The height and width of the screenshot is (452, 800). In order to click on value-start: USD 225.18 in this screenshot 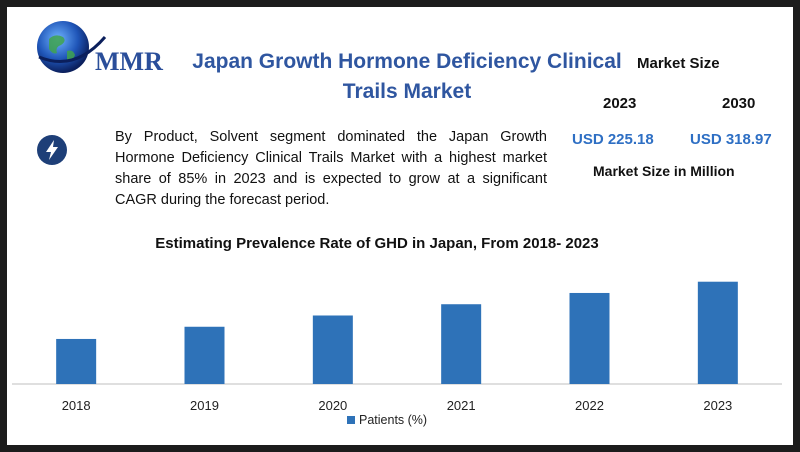, I will do `click(613, 139)`.